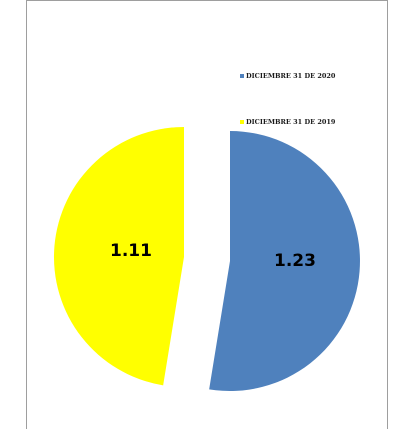 This screenshot has width=413, height=429. What do you see at coordinates (295, 261) in the screenshot?
I see `data-label-2020: 1.23` at bounding box center [295, 261].